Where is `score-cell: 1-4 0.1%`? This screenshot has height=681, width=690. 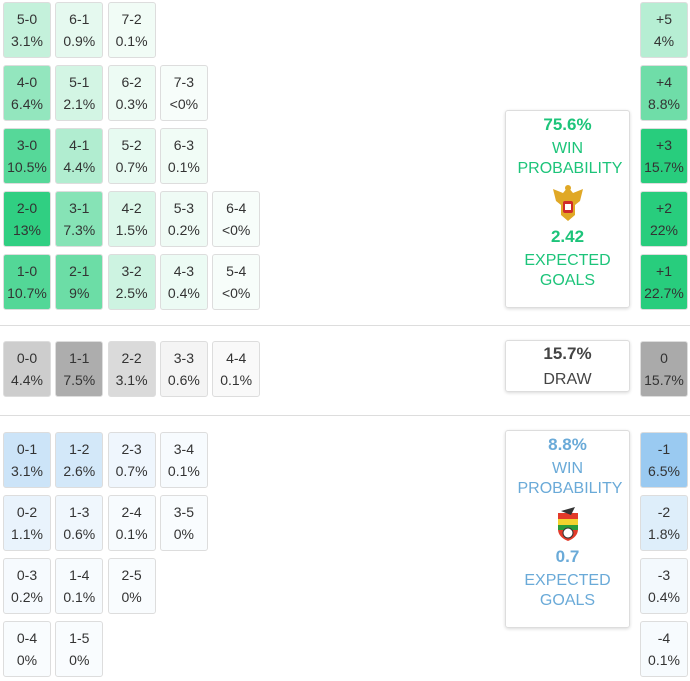 score-cell: 1-4 0.1% is located at coordinates (79, 586).